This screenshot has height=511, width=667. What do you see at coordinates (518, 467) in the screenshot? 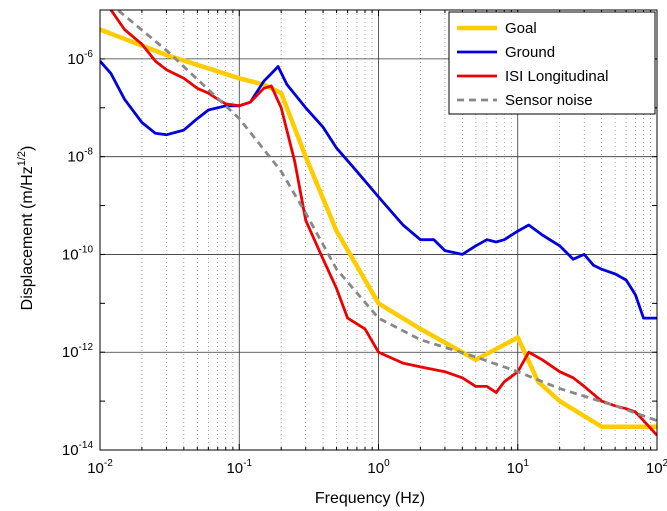
I see `x-tick-label: 10¹` at bounding box center [518, 467].